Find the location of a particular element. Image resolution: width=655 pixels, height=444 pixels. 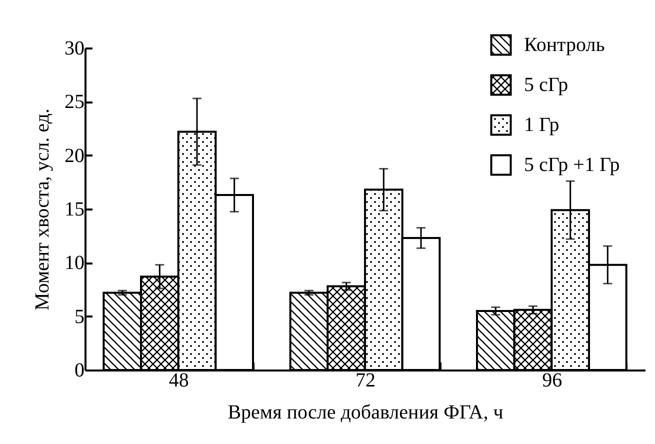

y-tick-label: 5 is located at coordinates (79, 317).